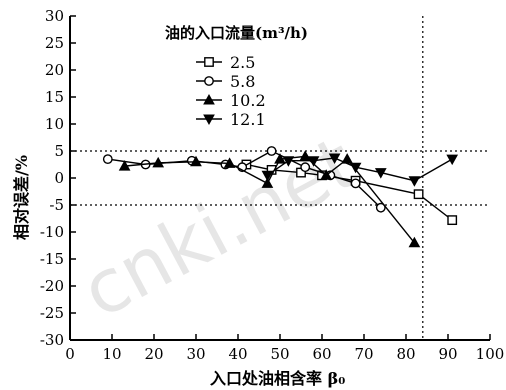  Describe the element at coordinates (59, 151) in the screenshot. I see `y-tick-label: 5` at that location.